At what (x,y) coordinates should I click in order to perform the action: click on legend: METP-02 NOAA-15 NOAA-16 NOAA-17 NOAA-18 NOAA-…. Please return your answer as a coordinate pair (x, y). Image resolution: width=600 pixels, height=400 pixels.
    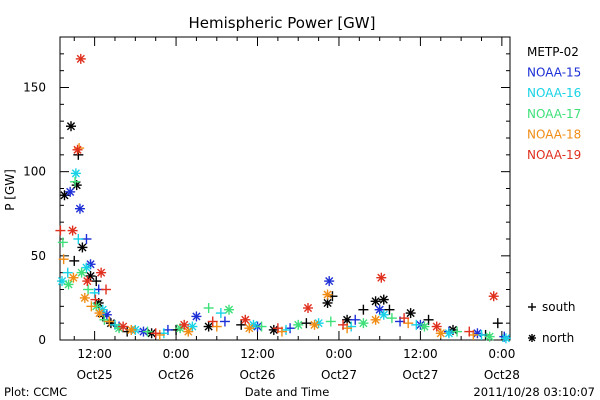
    Looking at the image, I should click on (554, 103).